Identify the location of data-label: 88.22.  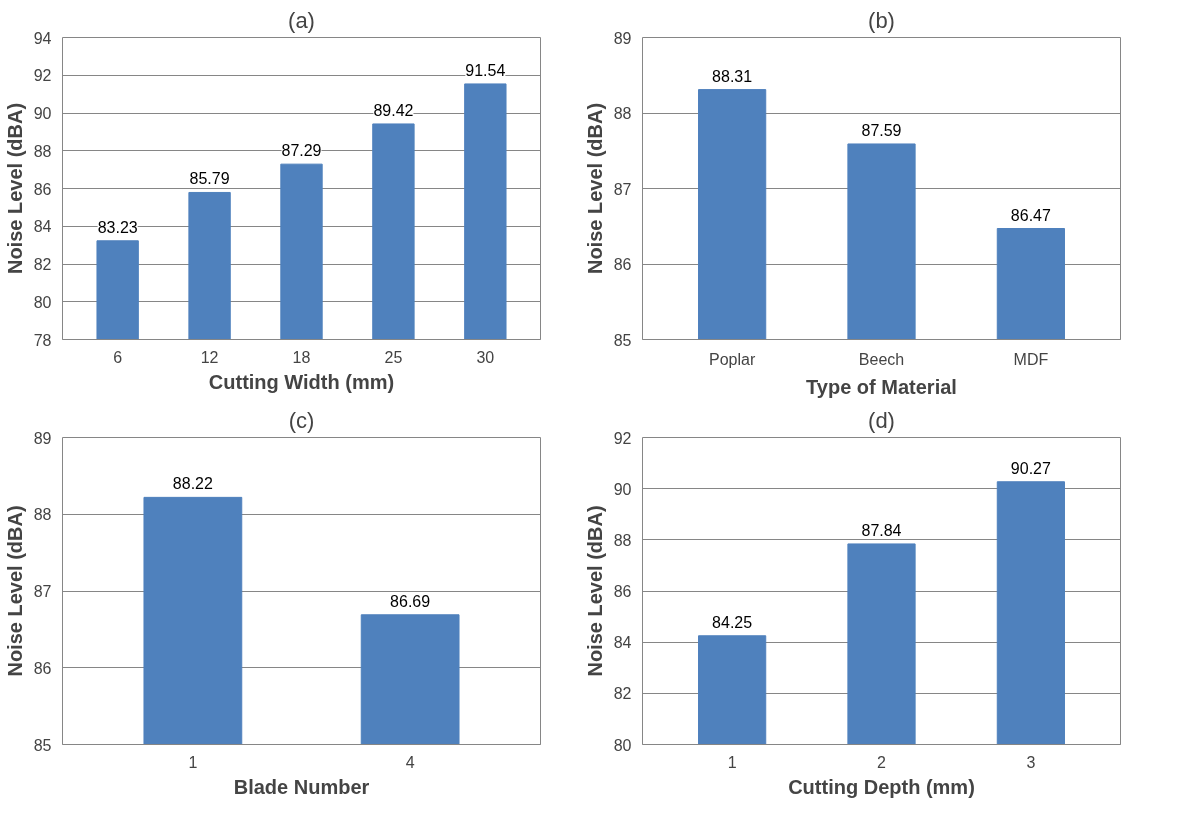
(192, 484).